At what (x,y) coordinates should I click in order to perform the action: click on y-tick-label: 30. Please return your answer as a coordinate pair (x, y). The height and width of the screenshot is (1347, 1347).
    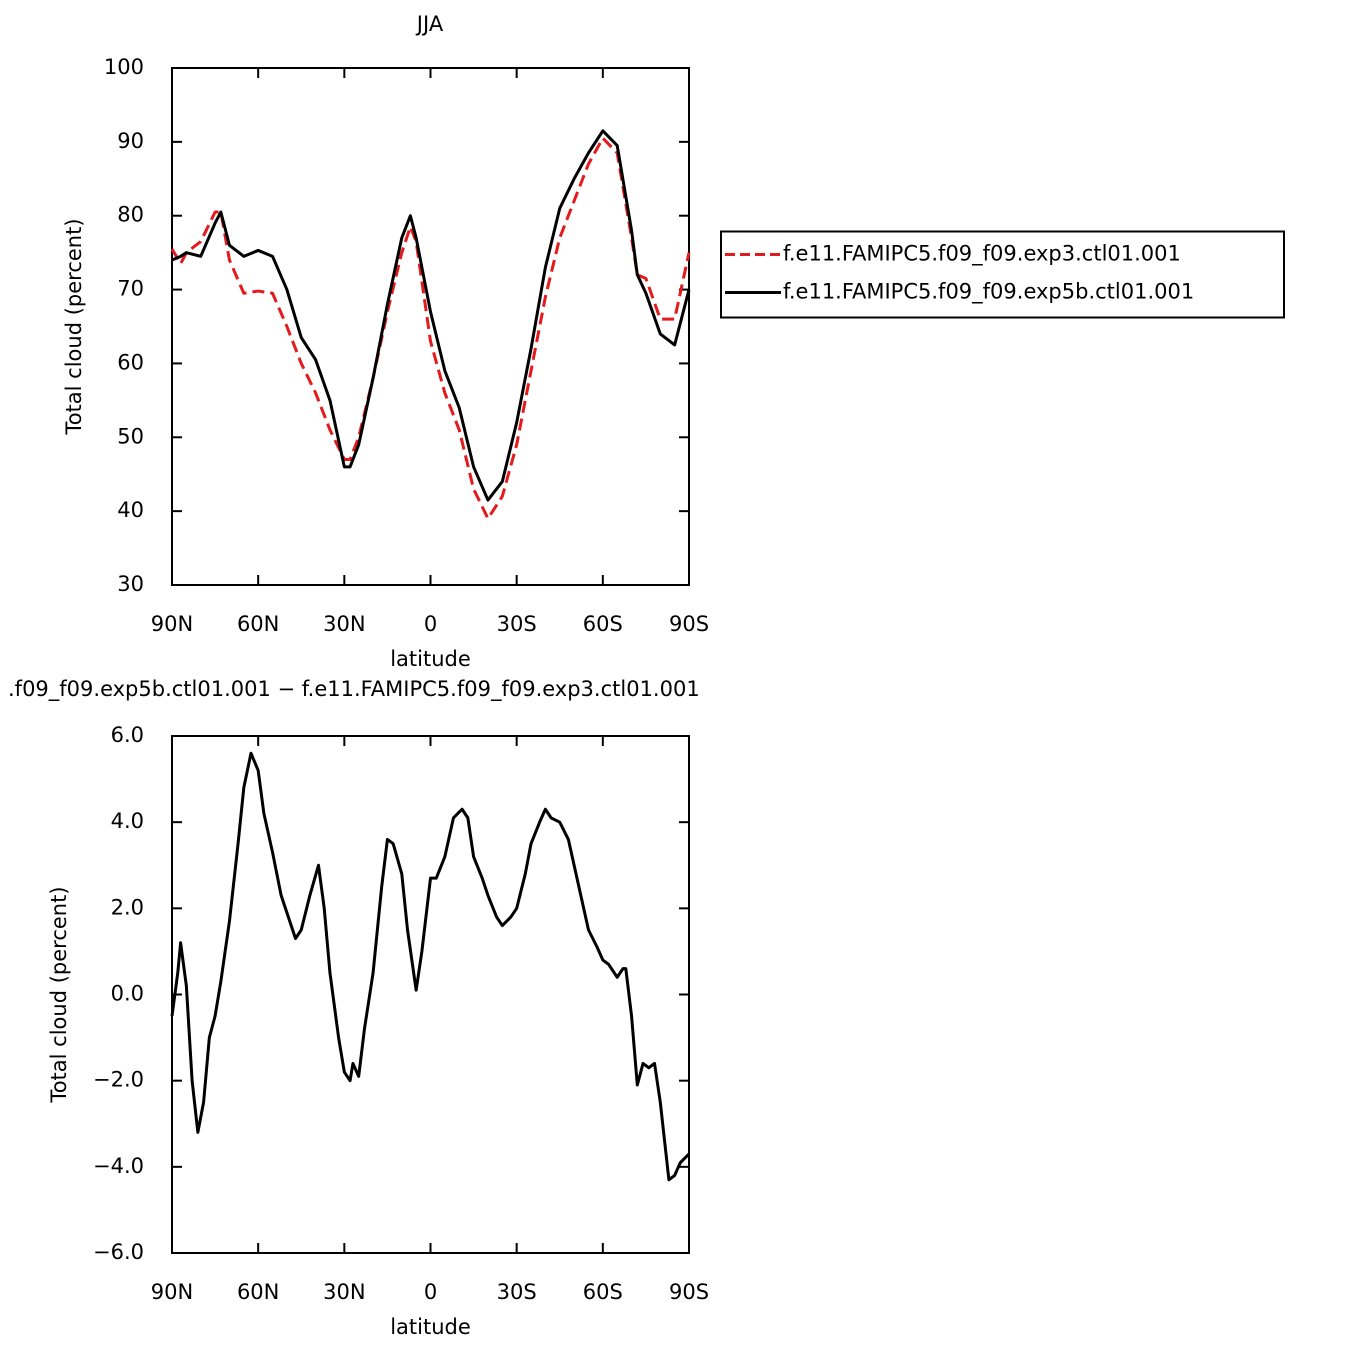
    Looking at the image, I should click on (130, 584).